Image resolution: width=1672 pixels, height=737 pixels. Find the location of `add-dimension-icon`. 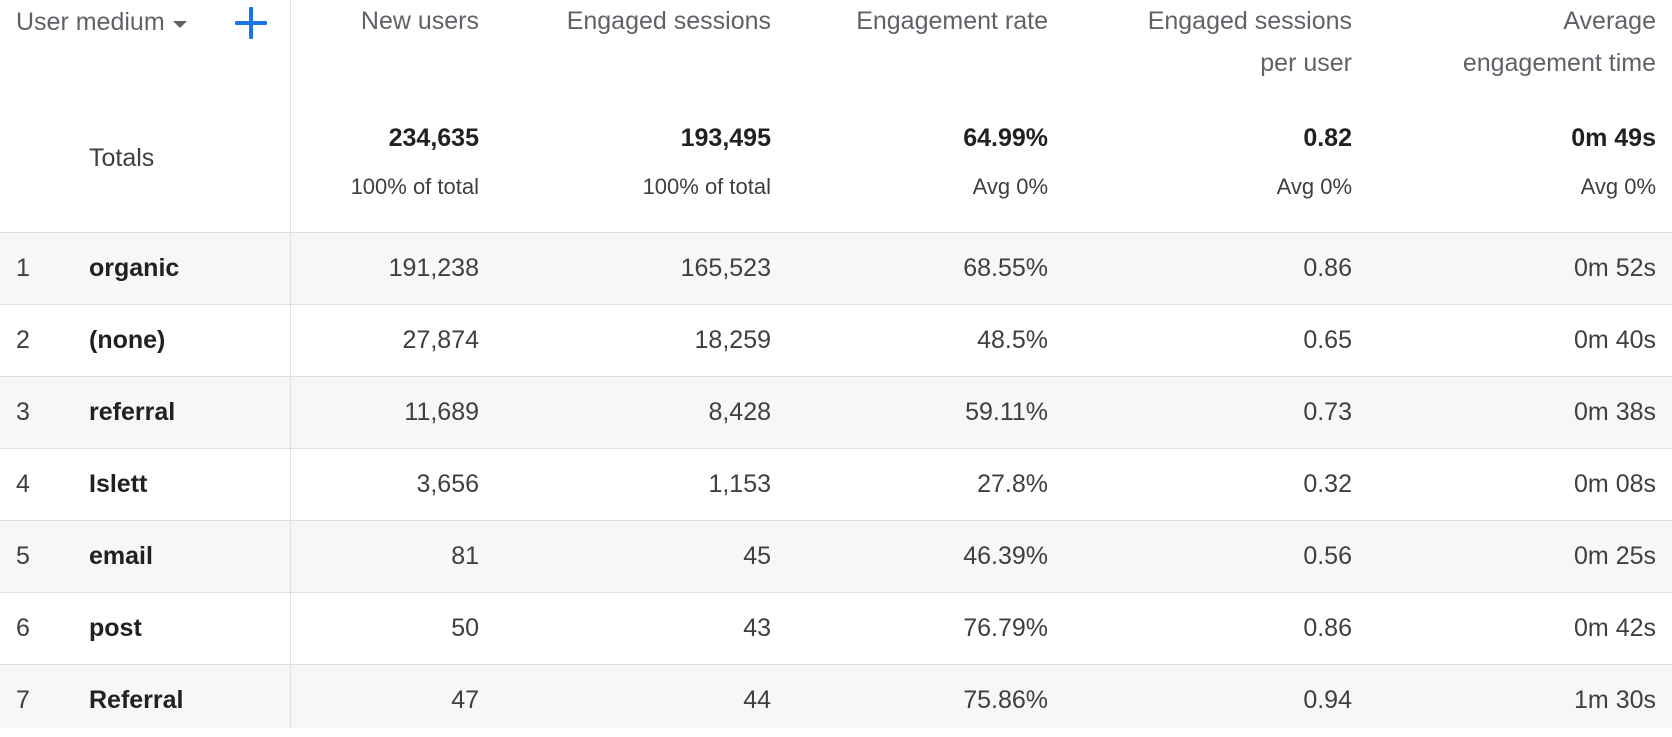

add-dimension-icon is located at coordinates (251, 23).